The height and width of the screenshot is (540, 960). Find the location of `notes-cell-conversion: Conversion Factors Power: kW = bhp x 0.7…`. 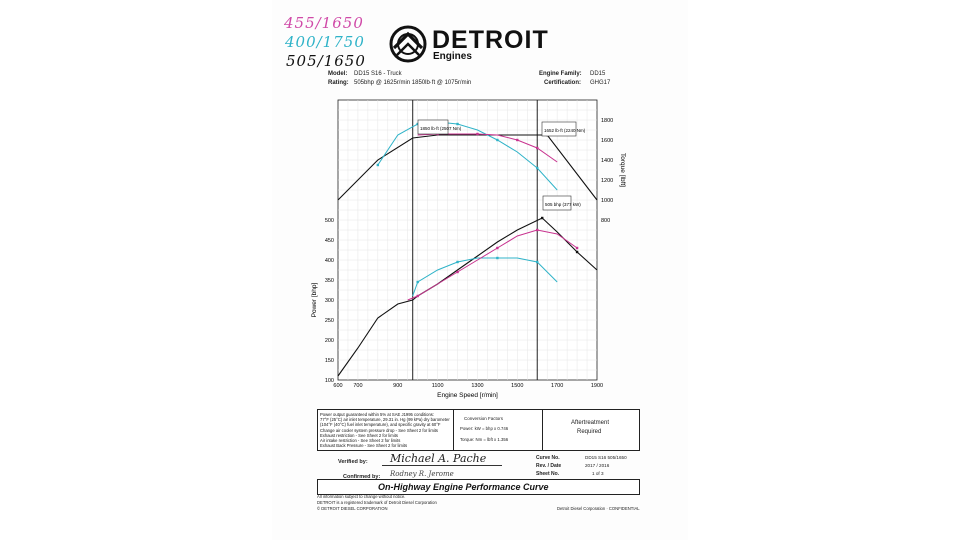

notes-cell-conversion: Conversion Factors Power: kW = bhp x 0.7… is located at coordinates (498, 430).